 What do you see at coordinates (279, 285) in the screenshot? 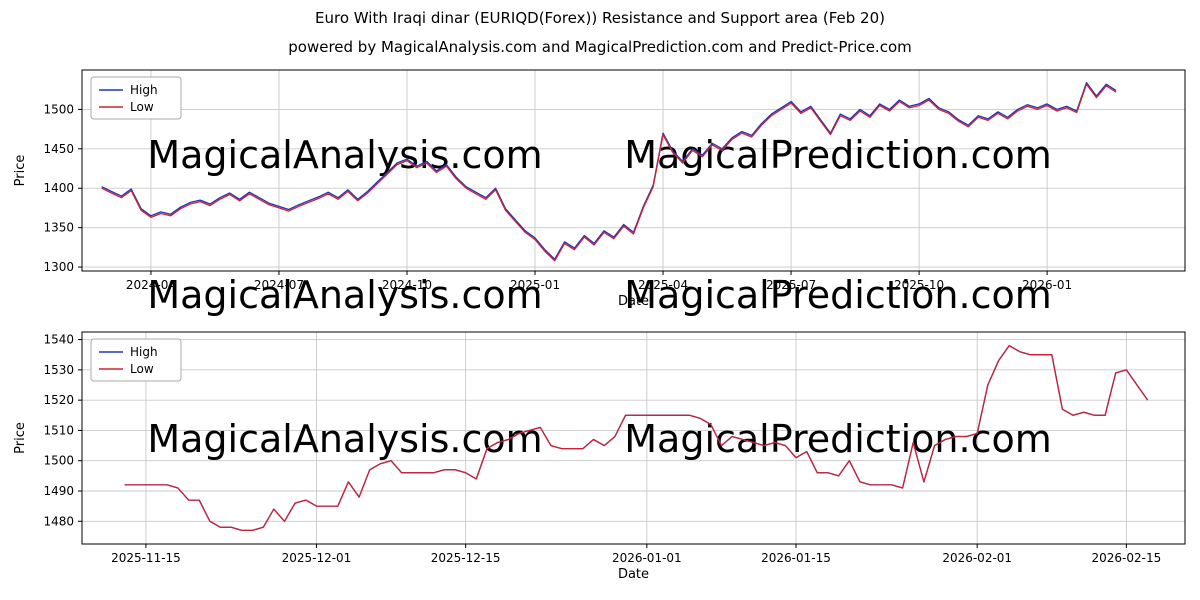
I see `svg-text: 2024-07` at bounding box center [279, 285].